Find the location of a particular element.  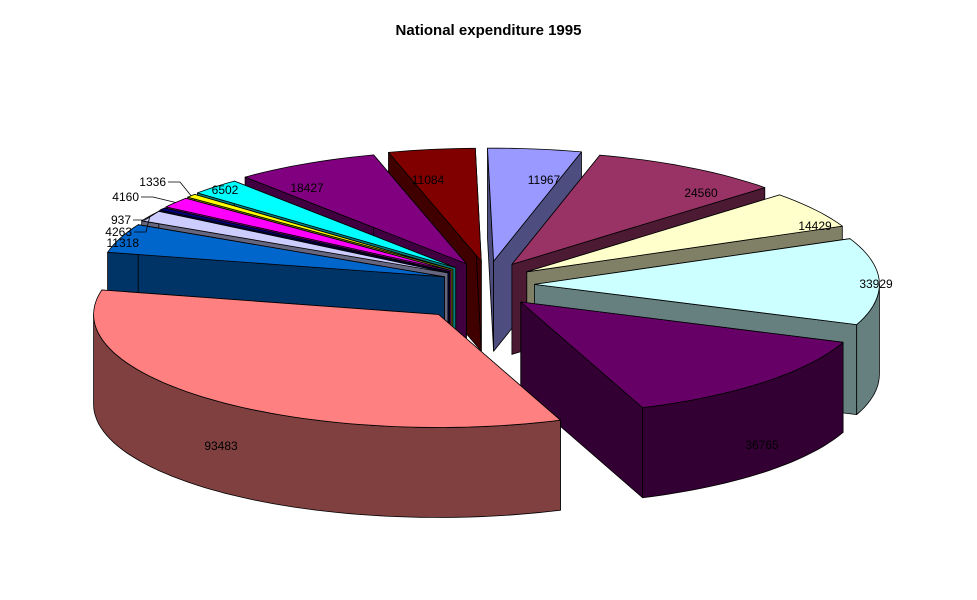

slice-label-4: 36765 is located at coordinates (762, 445).